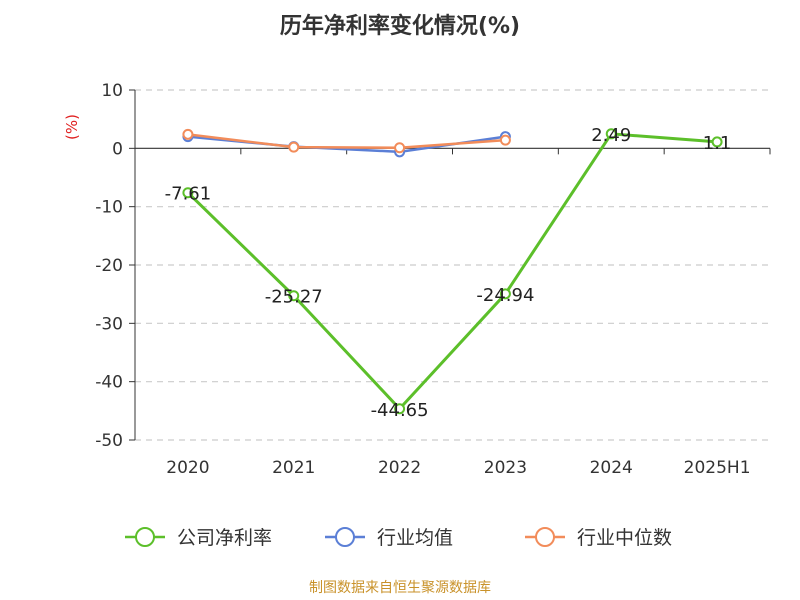 The height and width of the screenshot is (600, 800). What do you see at coordinates (72, 127) in the screenshot?
I see `y-axis-unit: (%)` at bounding box center [72, 127].